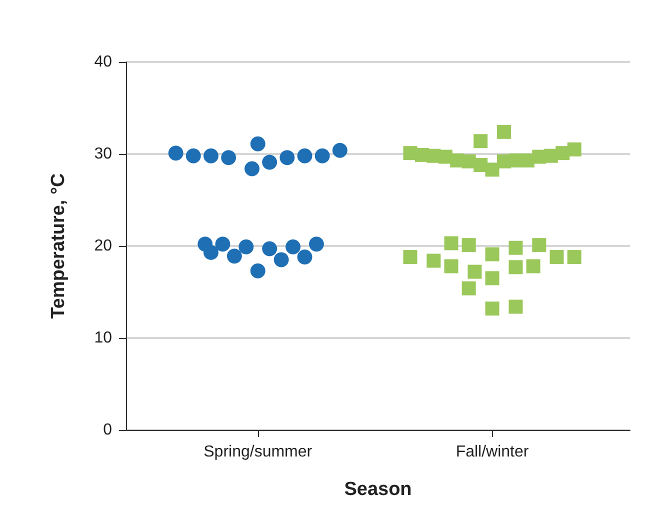 This screenshot has width=655, height=532. I want to click on y-tick-label: 30, so click(103, 154).